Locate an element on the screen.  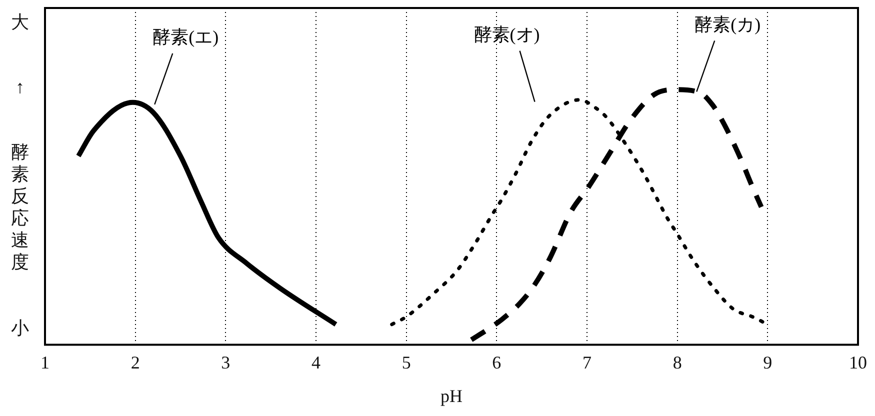
y-axis-title: 酵素反応速度 is located at coordinates (20, 207).